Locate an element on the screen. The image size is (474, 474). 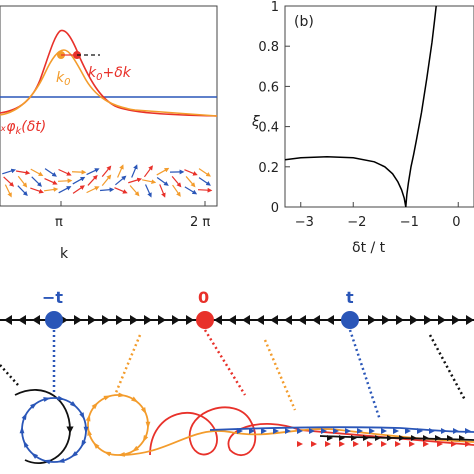
panel-b-ytick-label: 0.4 is located at coordinates (268, 128).